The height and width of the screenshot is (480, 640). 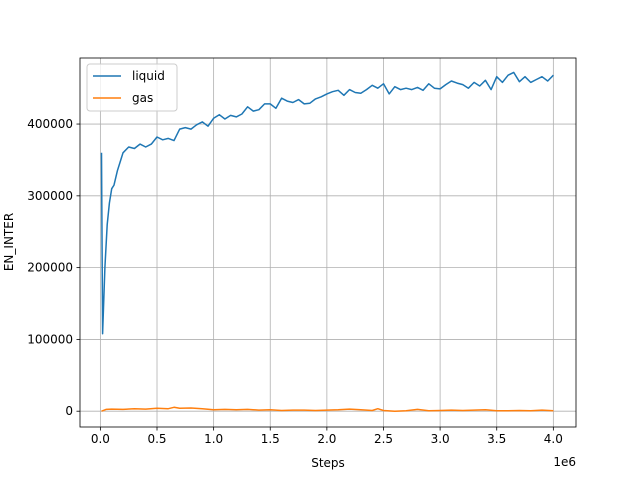 What do you see at coordinates (69, 411) in the screenshot?
I see `y-tick-label: 0` at bounding box center [69, 411].